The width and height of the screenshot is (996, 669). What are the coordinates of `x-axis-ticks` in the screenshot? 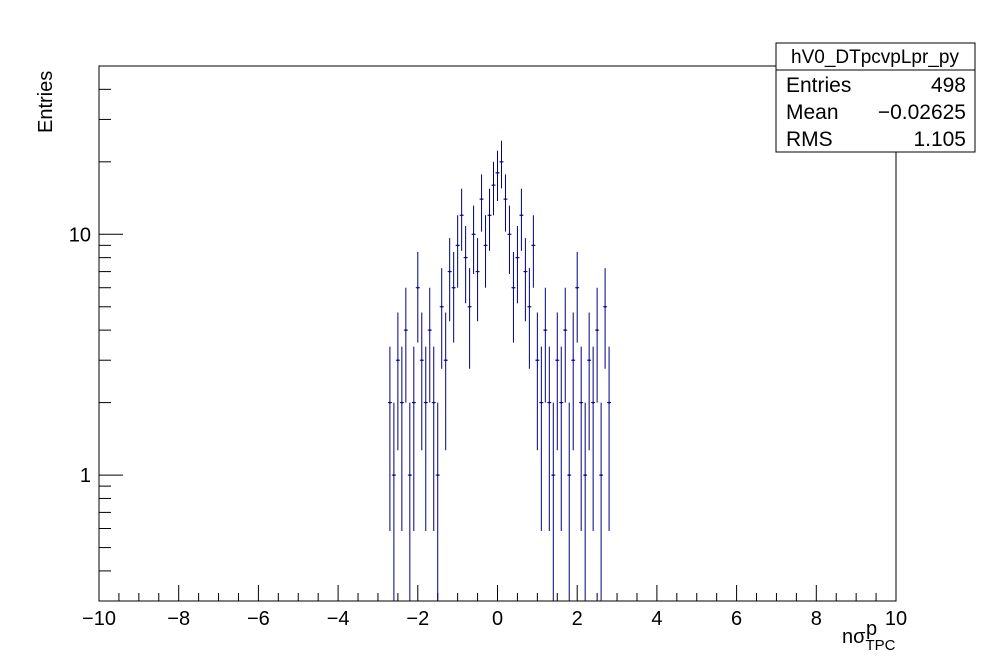 It's located at (497, 593).